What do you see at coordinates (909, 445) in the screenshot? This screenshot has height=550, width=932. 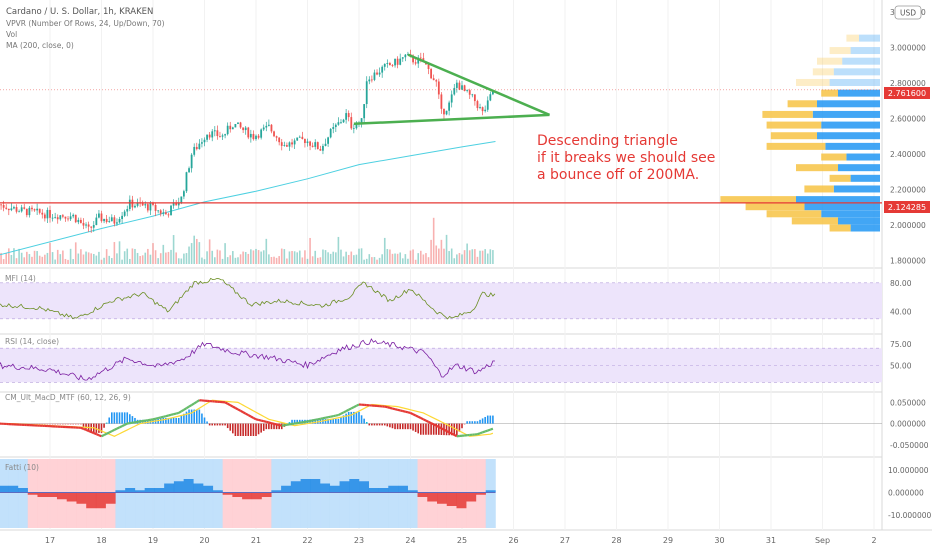 I see `macd-tick-label: -0.050000` at bounding box center [909, 445].